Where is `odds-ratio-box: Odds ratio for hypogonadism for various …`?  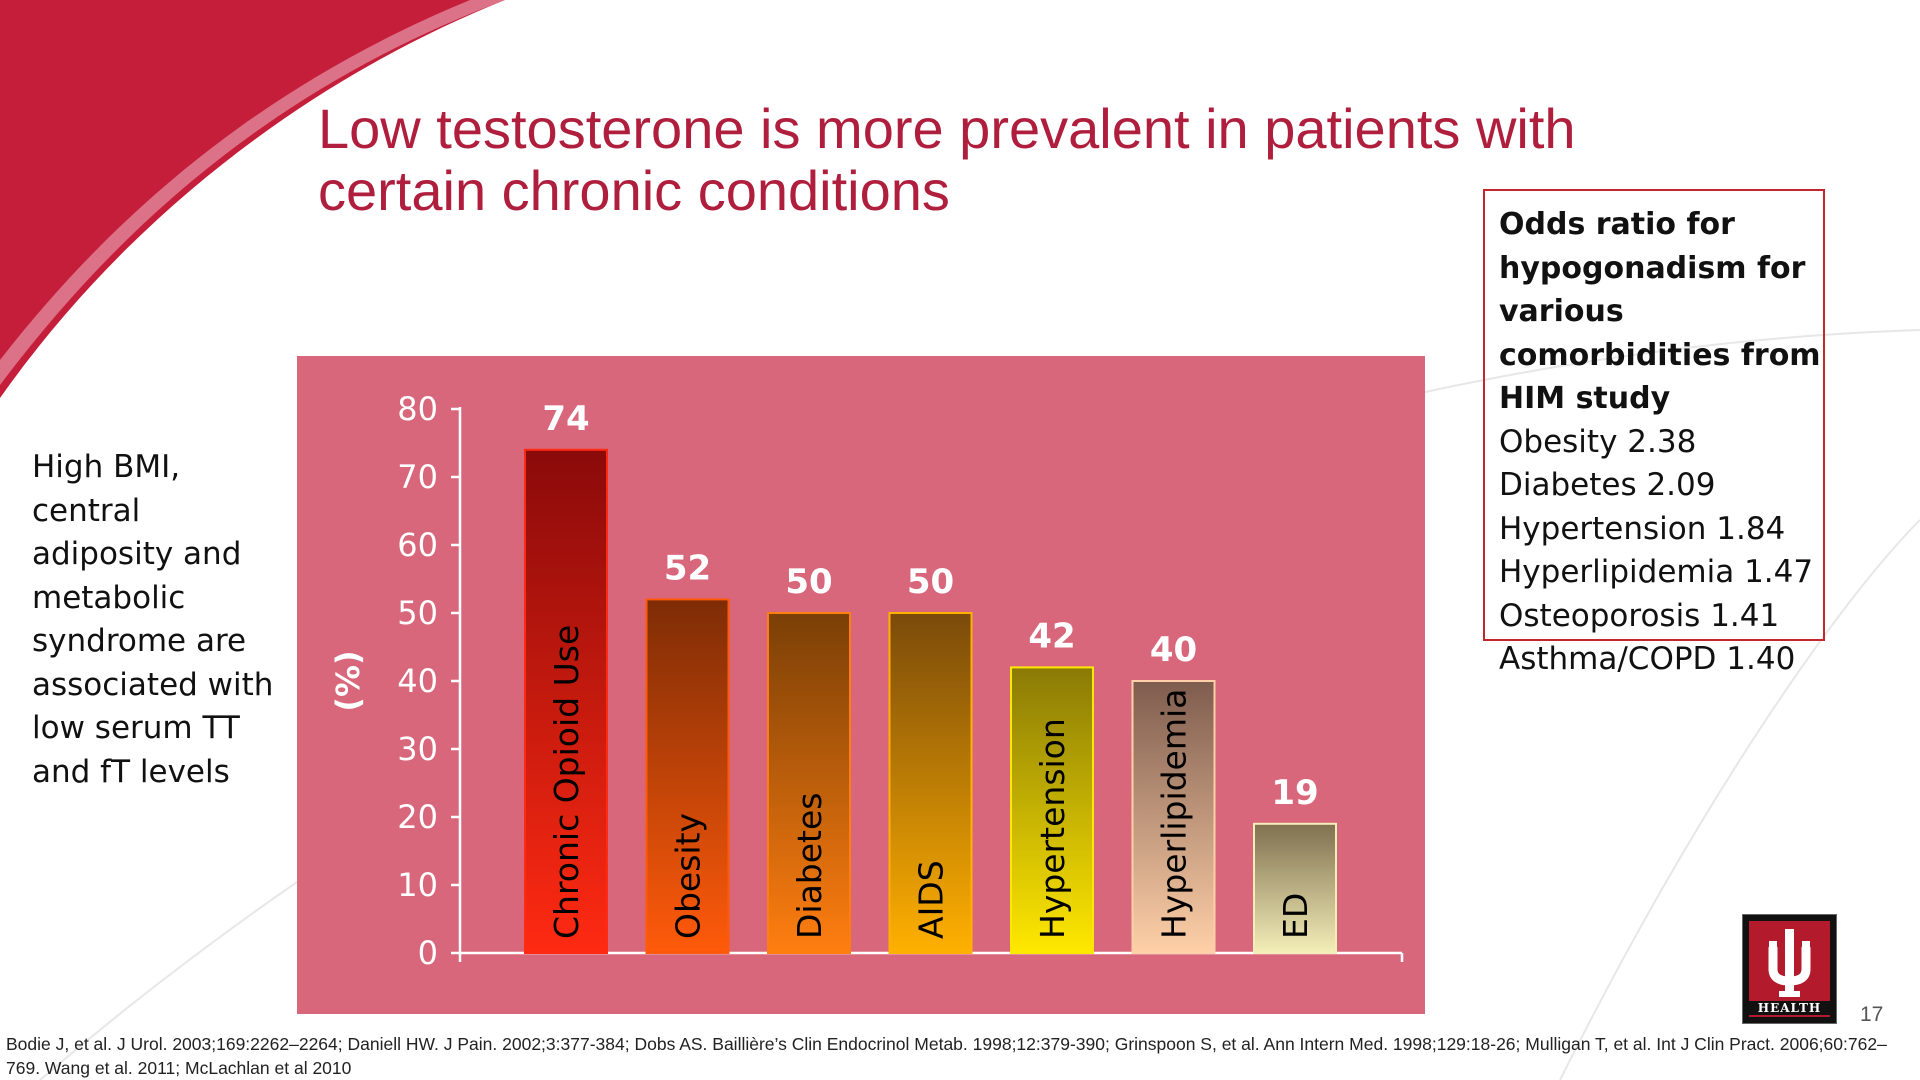
odds-ratio-box: Odds ratio for hypogonadism for various … is located at coordinates (1654, 433).